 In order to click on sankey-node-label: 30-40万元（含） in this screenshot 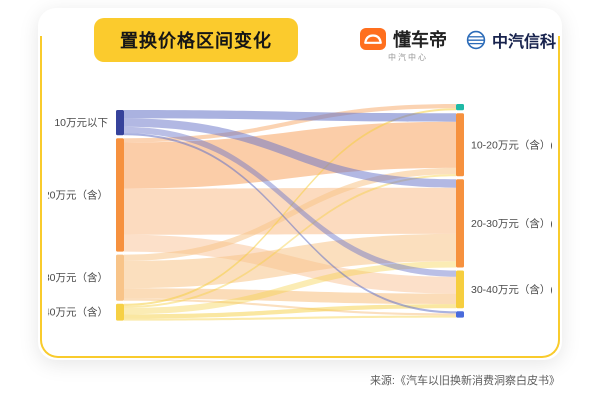, I will do `click(78, 312)`.